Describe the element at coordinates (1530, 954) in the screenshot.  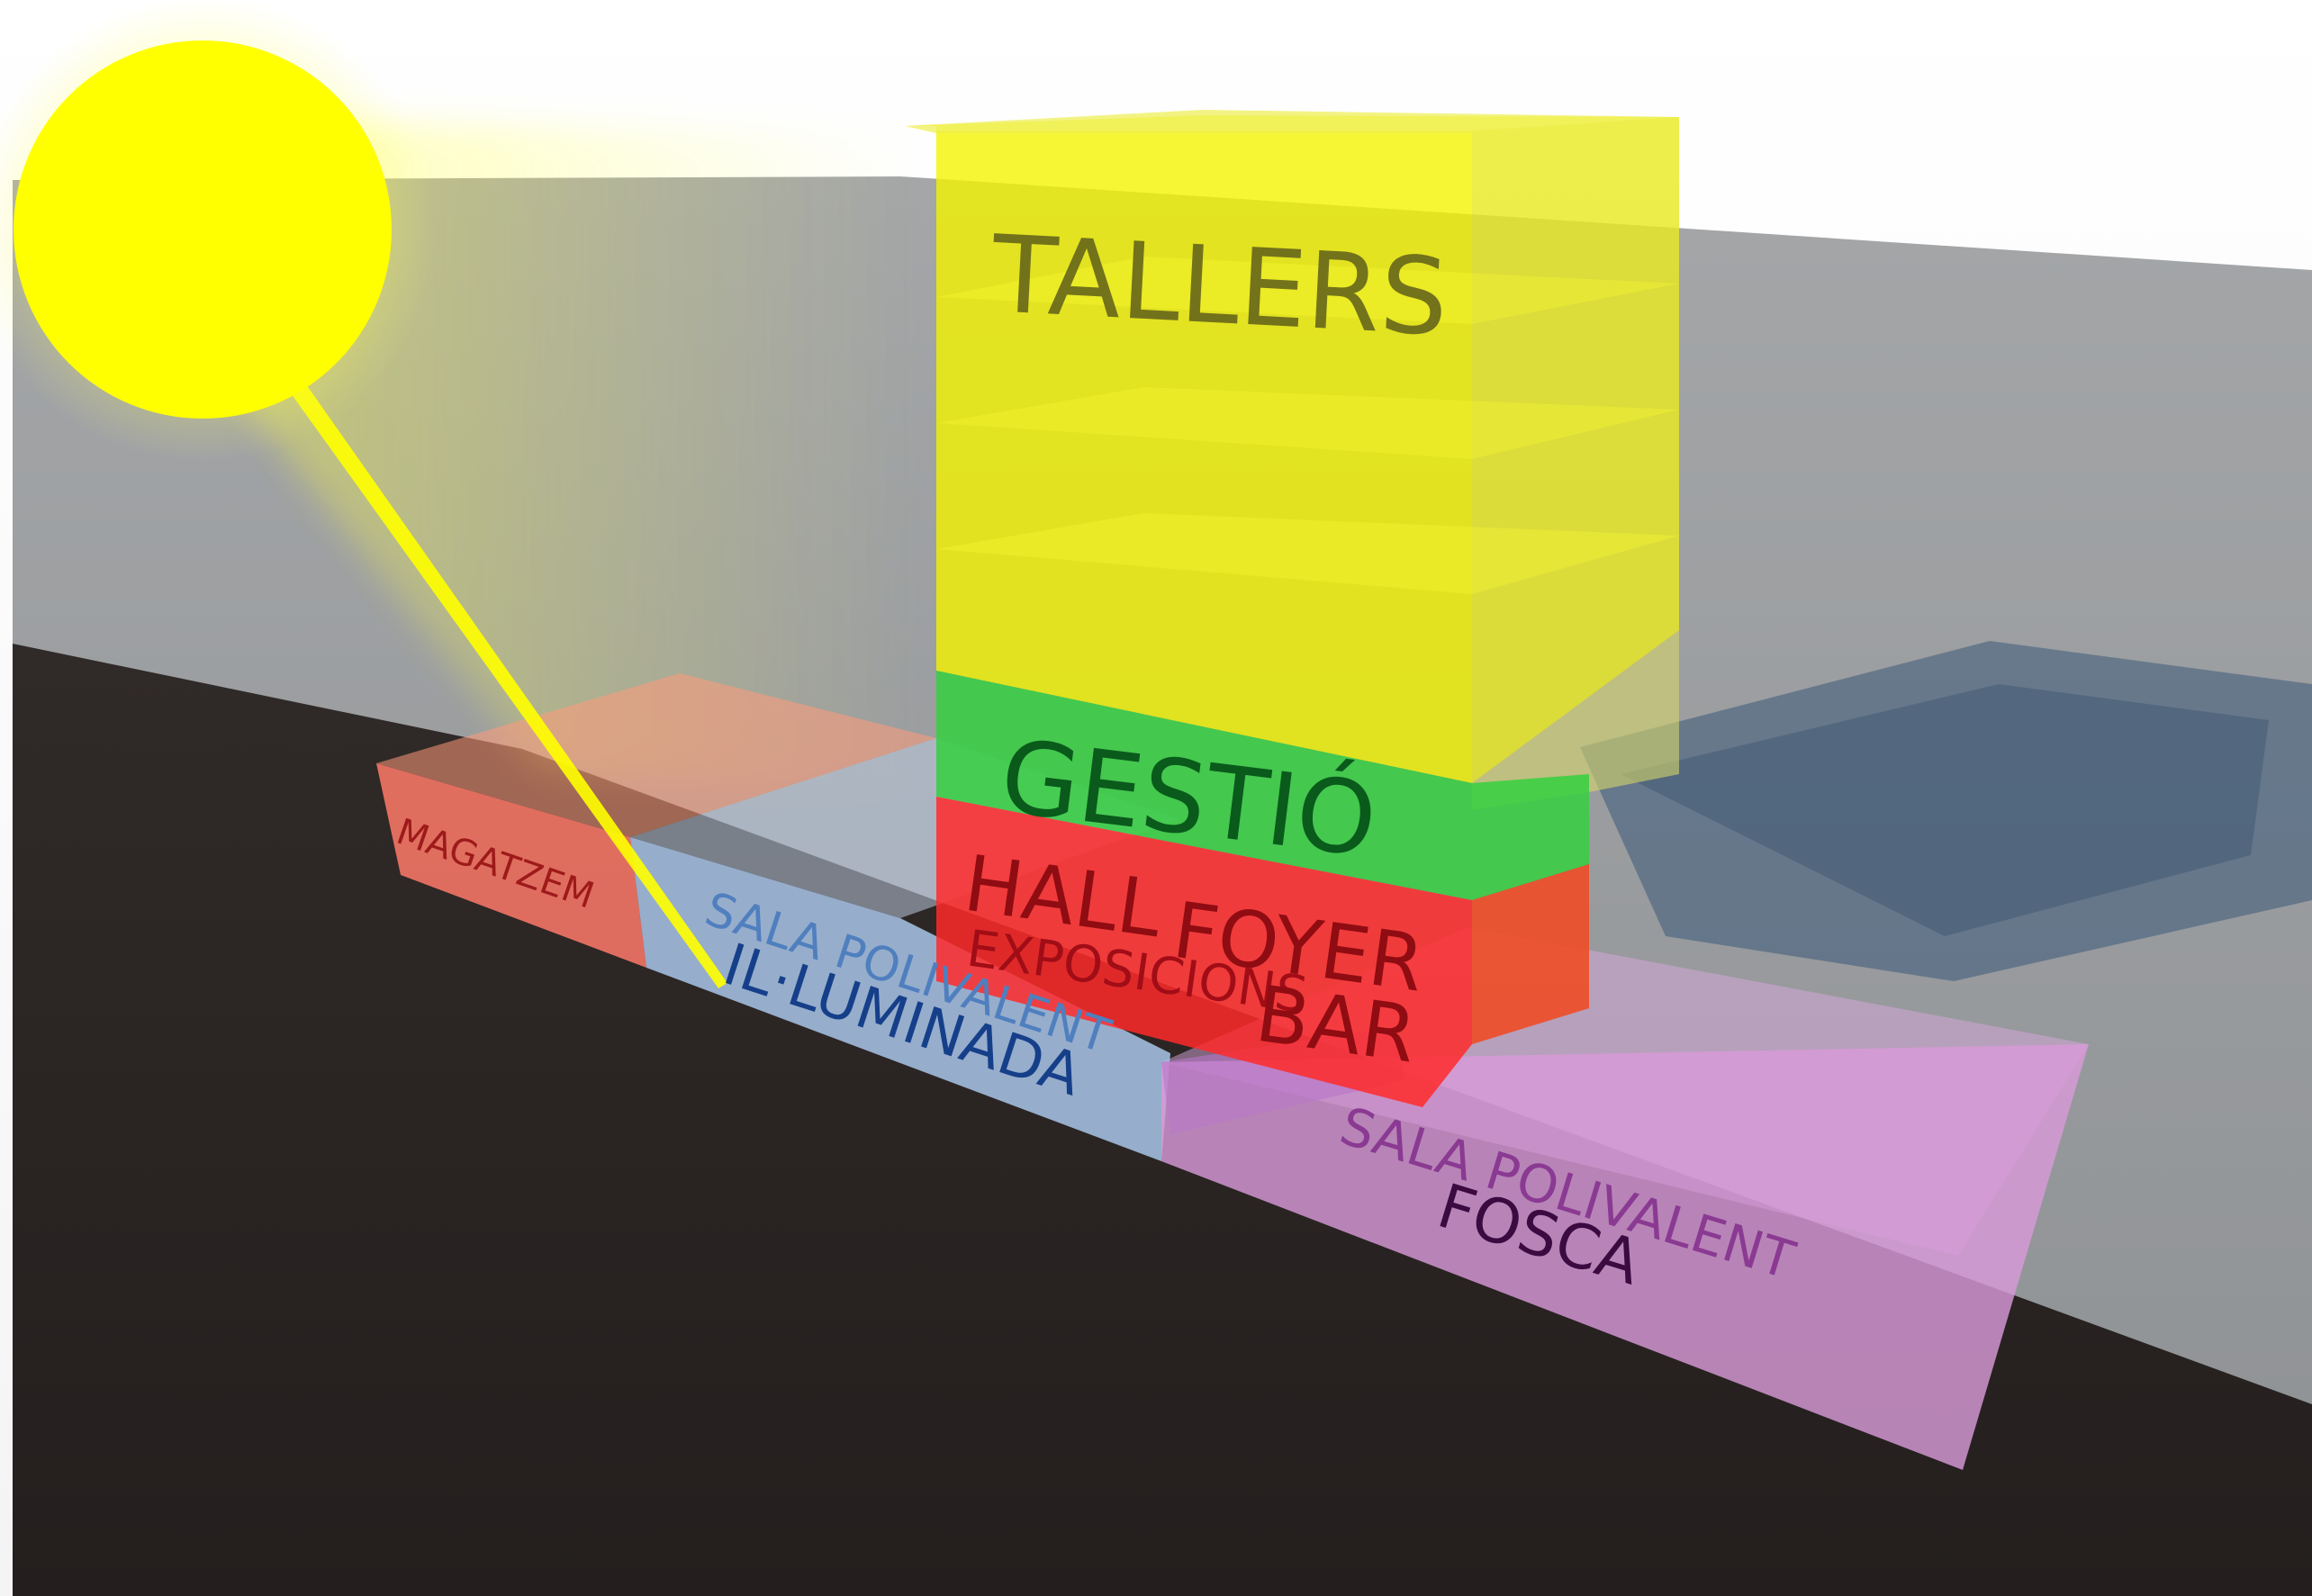
I see `hall-side` at that location.